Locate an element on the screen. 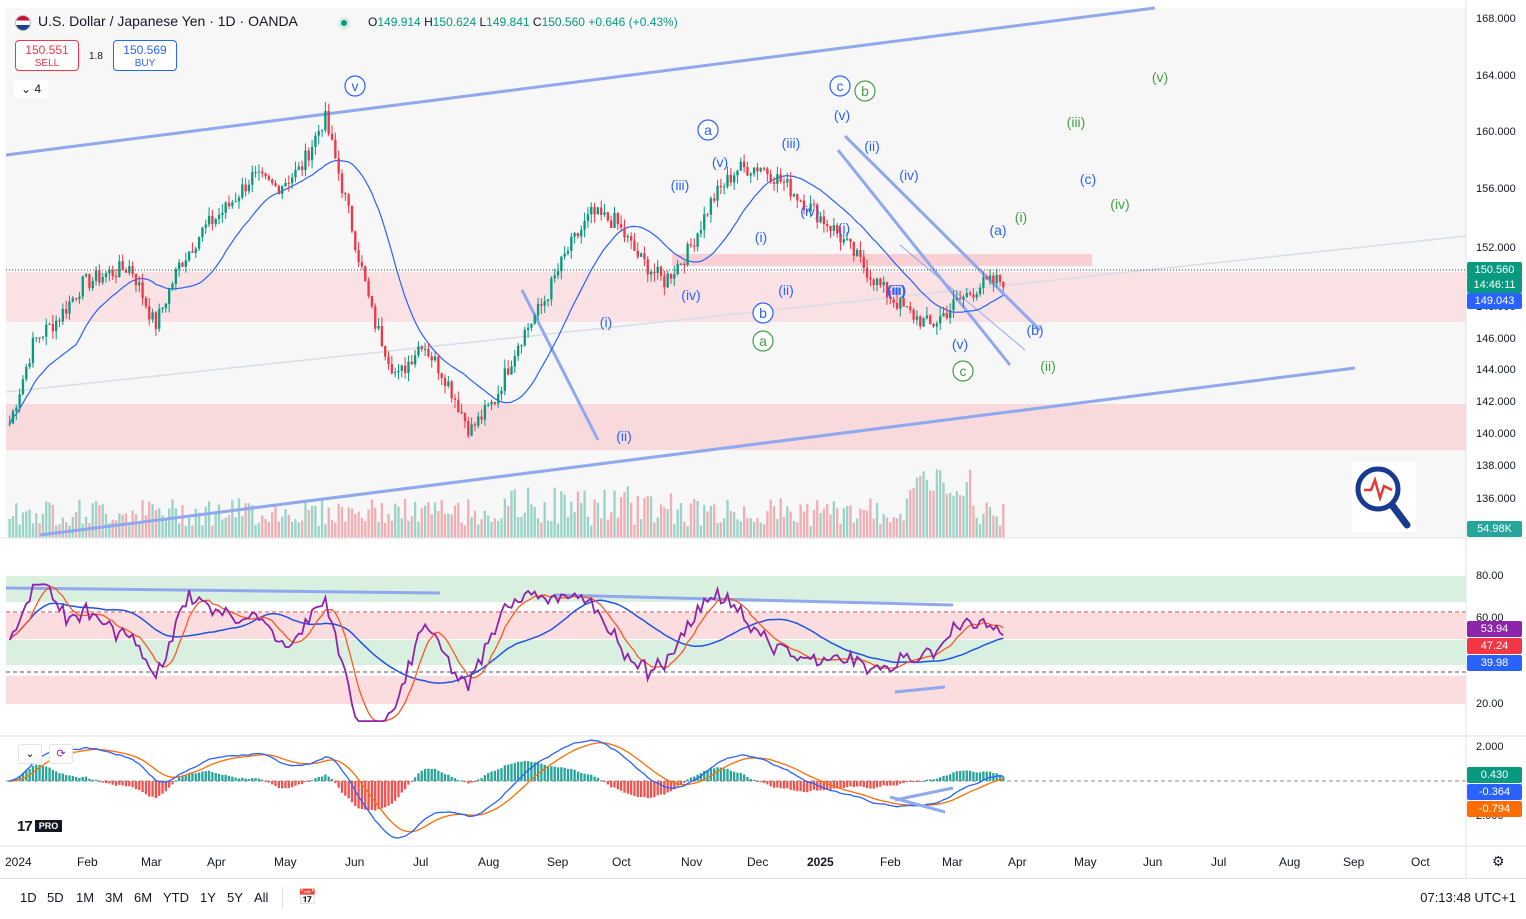 The width and height of the screenshot is (1526, 919). low-label: L is located at coordinates (483, 22).